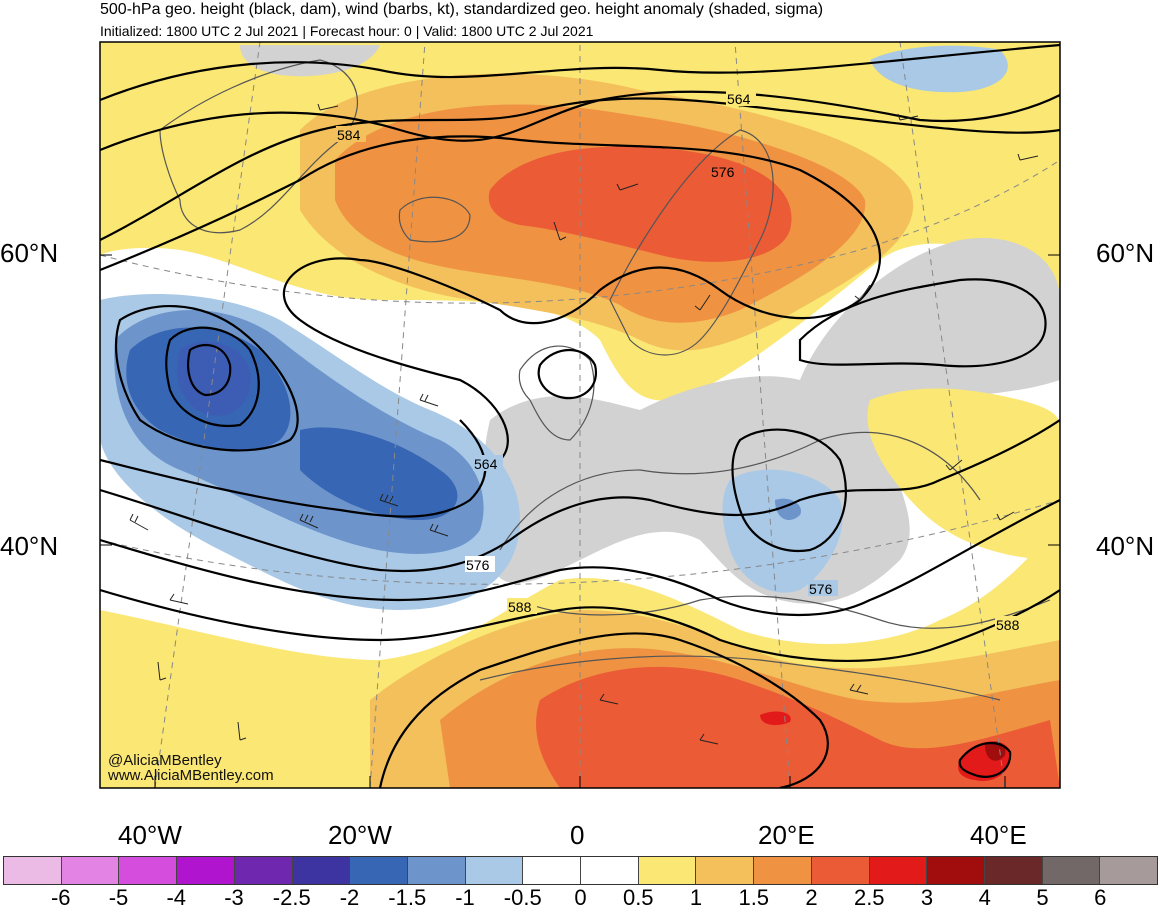 This screenshot has width=1160, height=912. What do you see at coordinates (29, 546) in the screenshot?
I see `lat-label-40n-left: 40°N` at bounding box center [29, 546].